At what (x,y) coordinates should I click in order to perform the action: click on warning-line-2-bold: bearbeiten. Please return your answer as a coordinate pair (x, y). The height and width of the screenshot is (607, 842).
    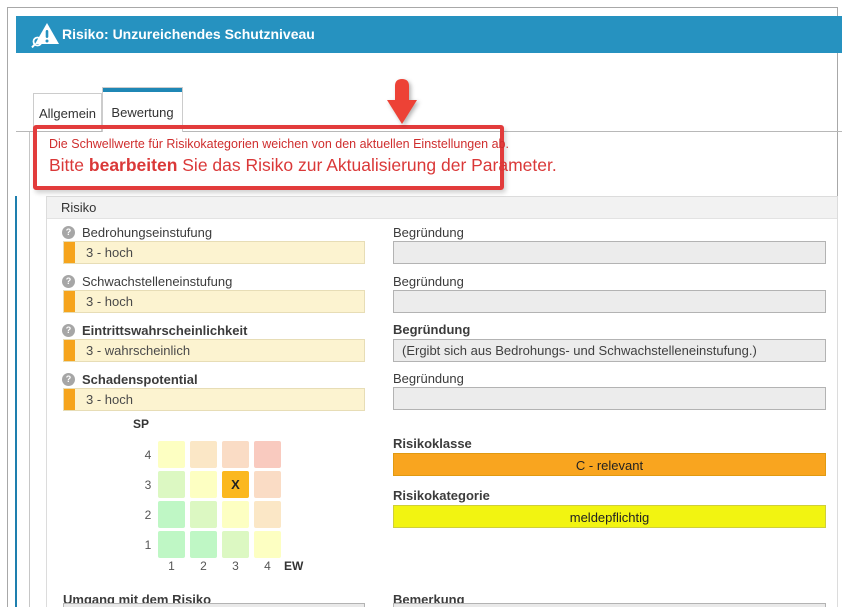
    Looking at the image, I should click on (133, 165).